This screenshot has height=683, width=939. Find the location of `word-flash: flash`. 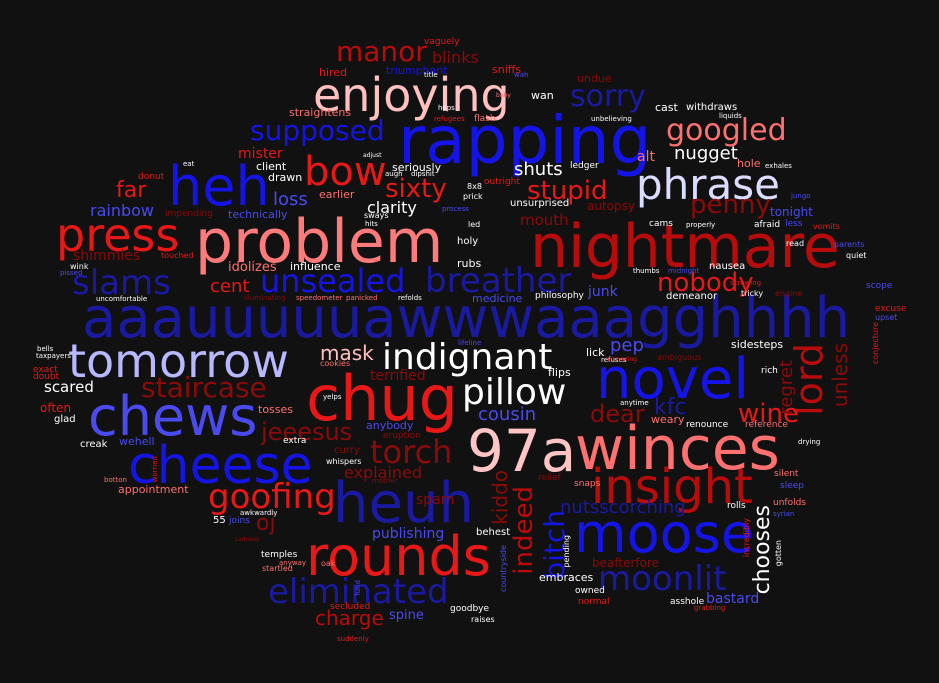

word-flash: flash is located at coordinates (485, 119).